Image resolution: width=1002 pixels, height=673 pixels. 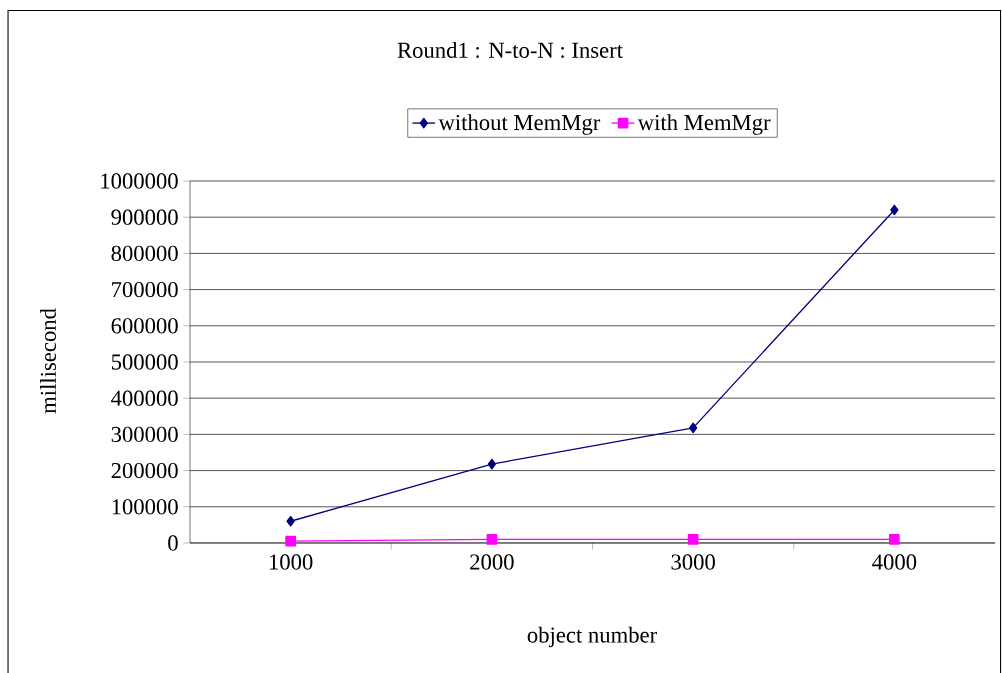 What do you see at coordinates (145, 507) in the screenshot?
I see `y-tick-label: 100000` at bounding box center [145, 507].